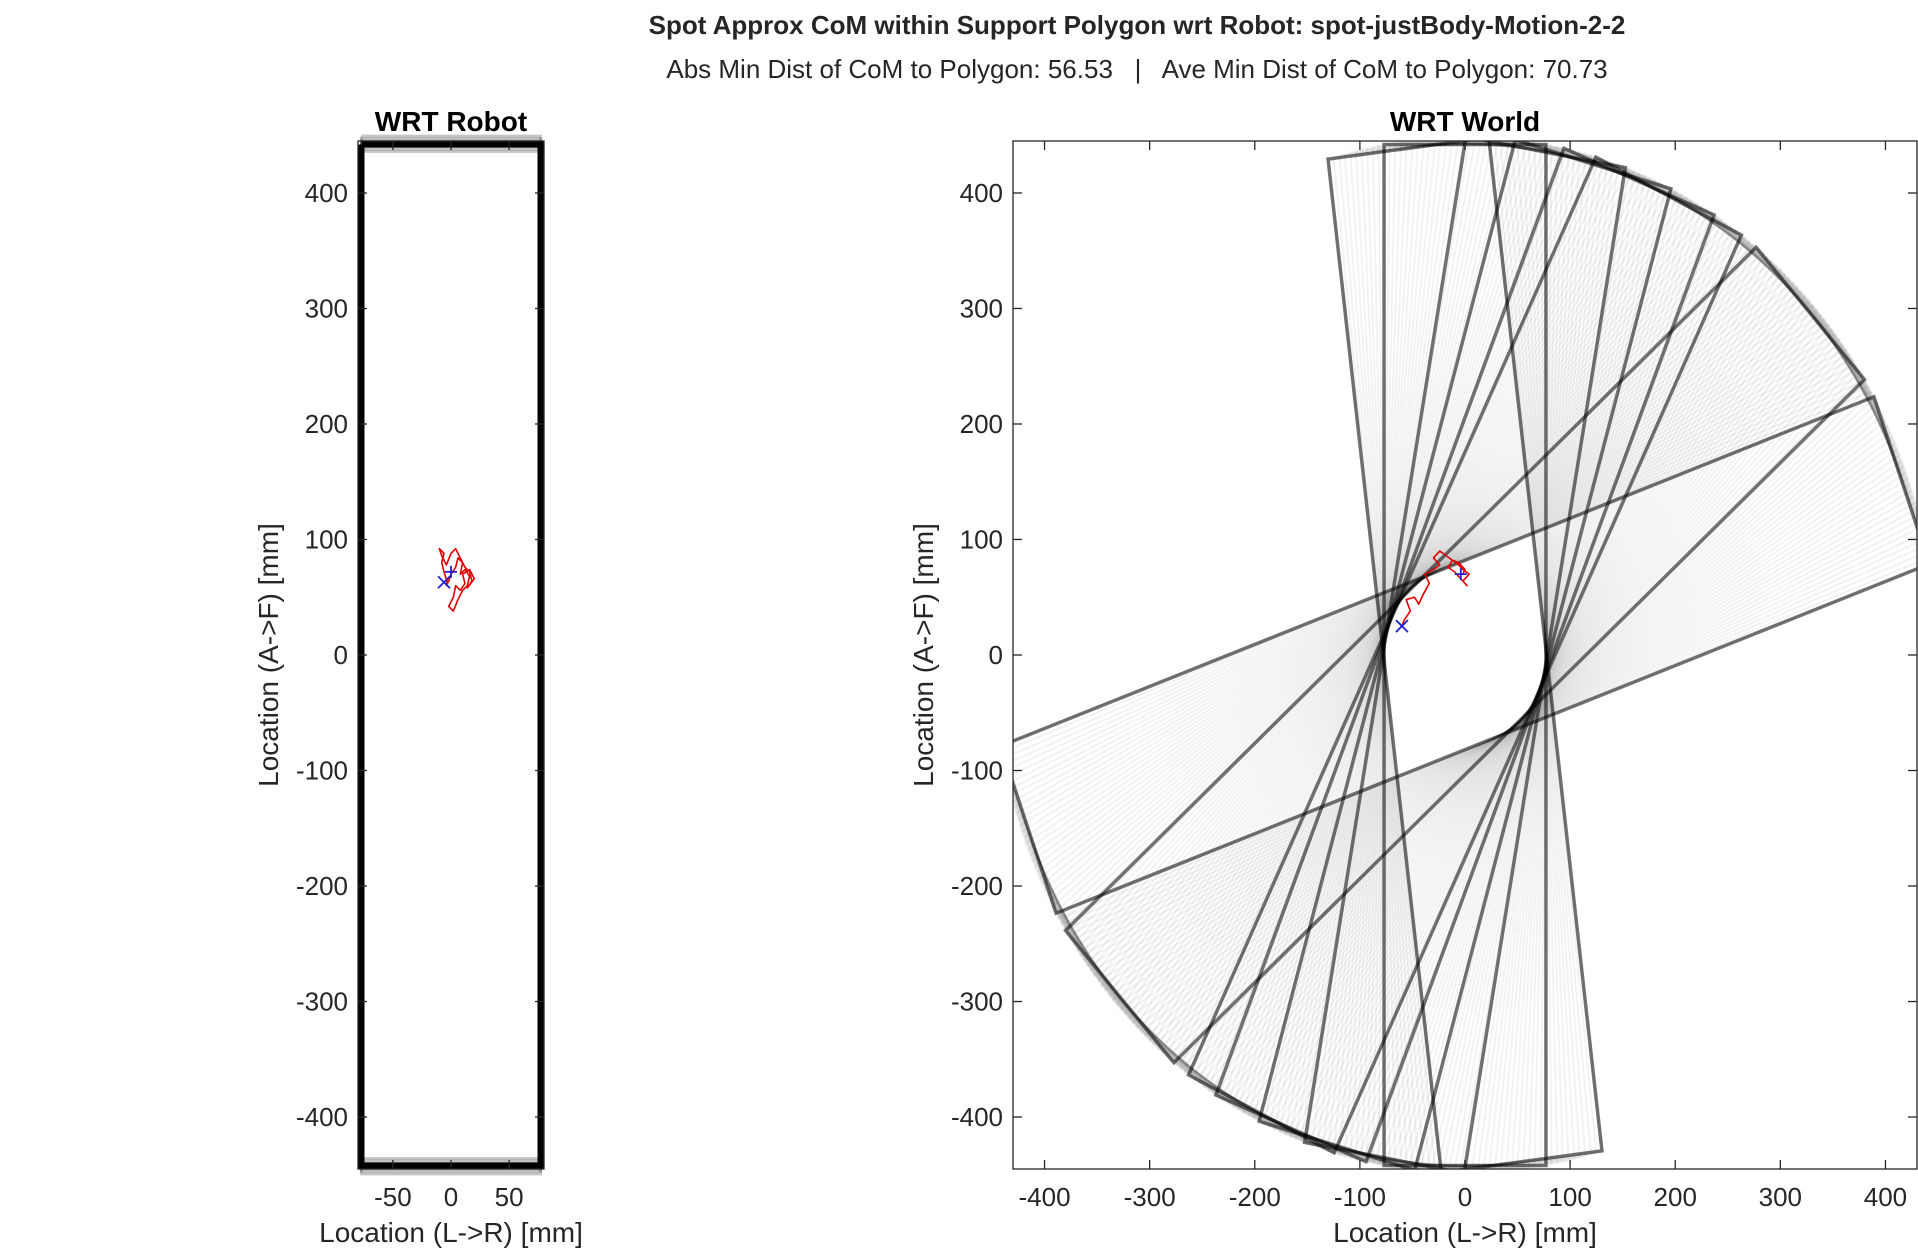 The width and height of the screenshot is (1918, 1253). I want to click on robot-y-axis-label: Location (A->F) [mm], so click(268, 655).